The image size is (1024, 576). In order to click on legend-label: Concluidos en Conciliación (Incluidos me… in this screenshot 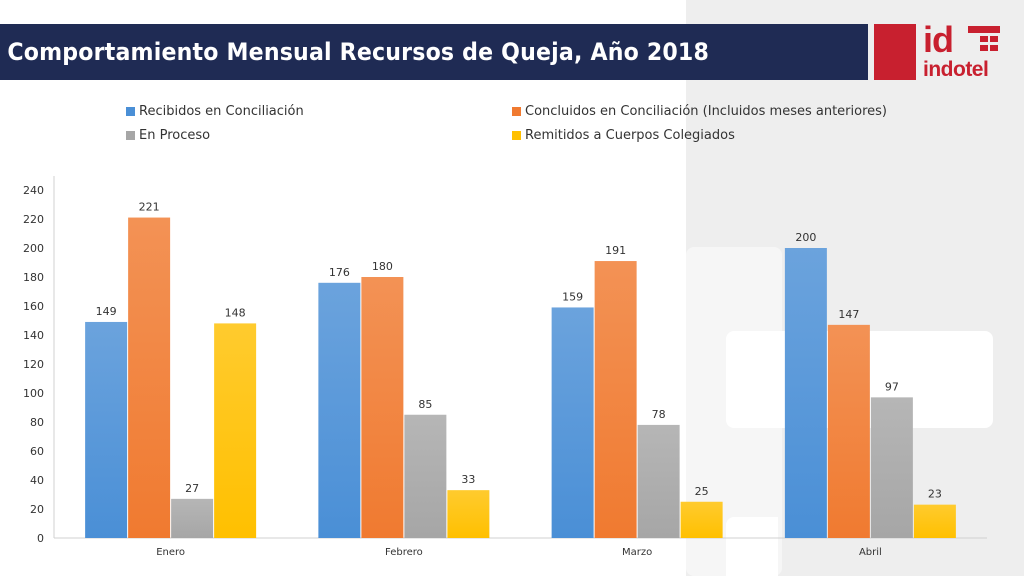, I will do `click(706, 111)`.